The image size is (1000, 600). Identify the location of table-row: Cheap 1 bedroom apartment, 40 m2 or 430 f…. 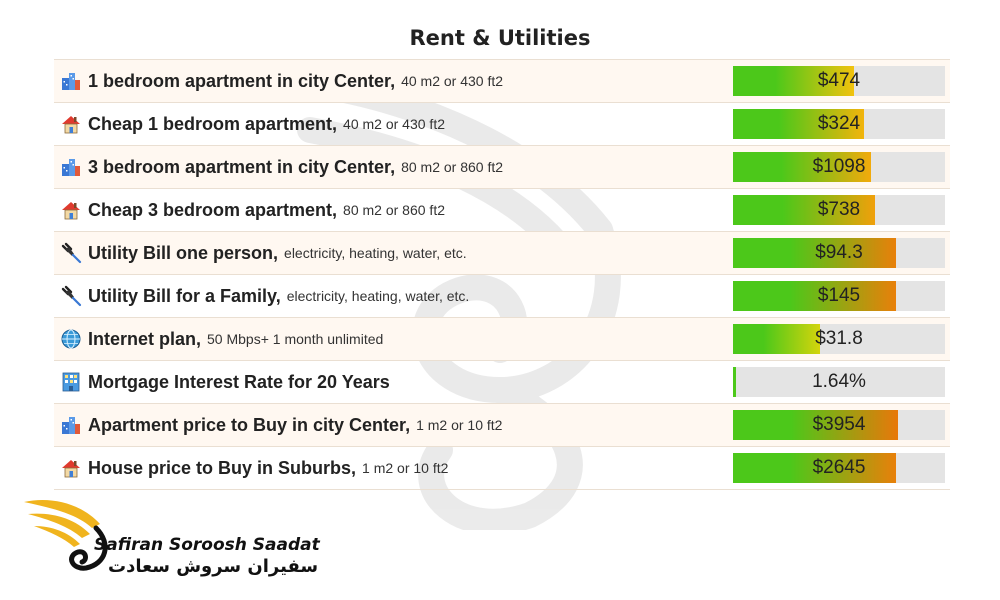
(502, 124).